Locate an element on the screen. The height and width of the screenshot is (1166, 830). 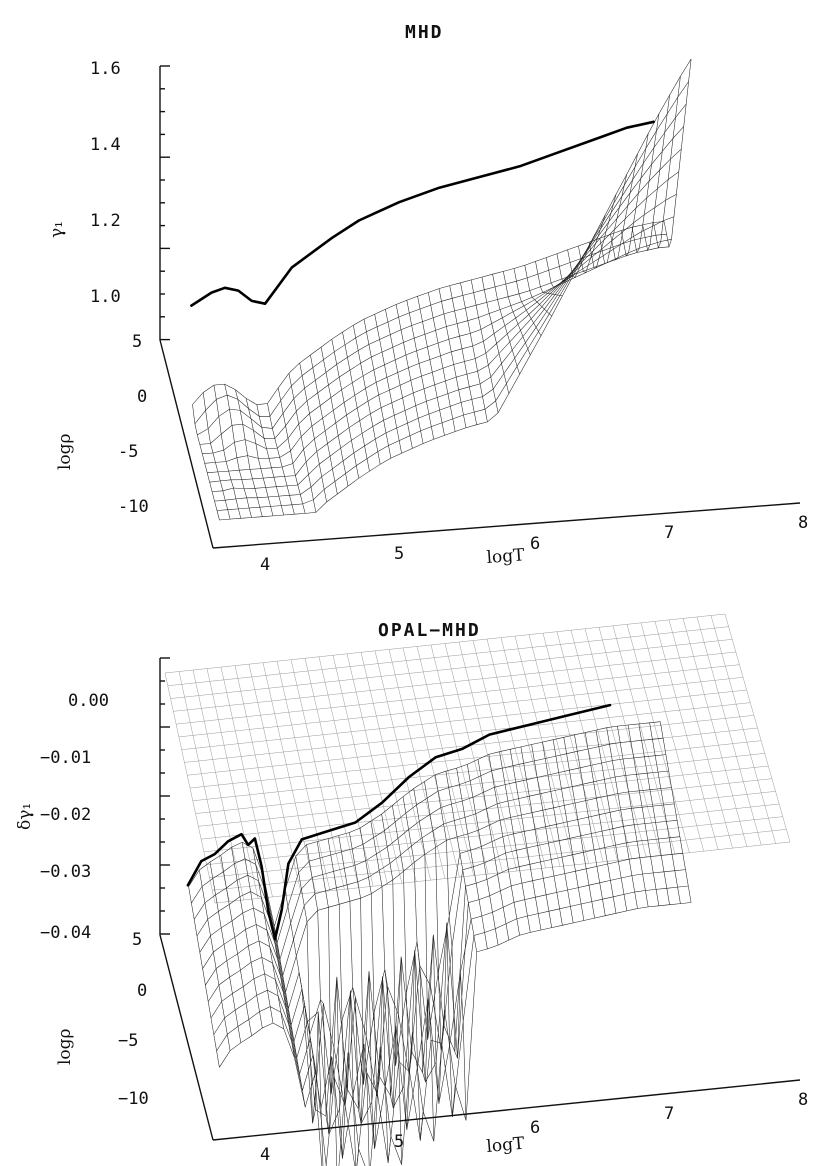
y-axis-label-opal: logρ is located at coordinates (65, 1046).